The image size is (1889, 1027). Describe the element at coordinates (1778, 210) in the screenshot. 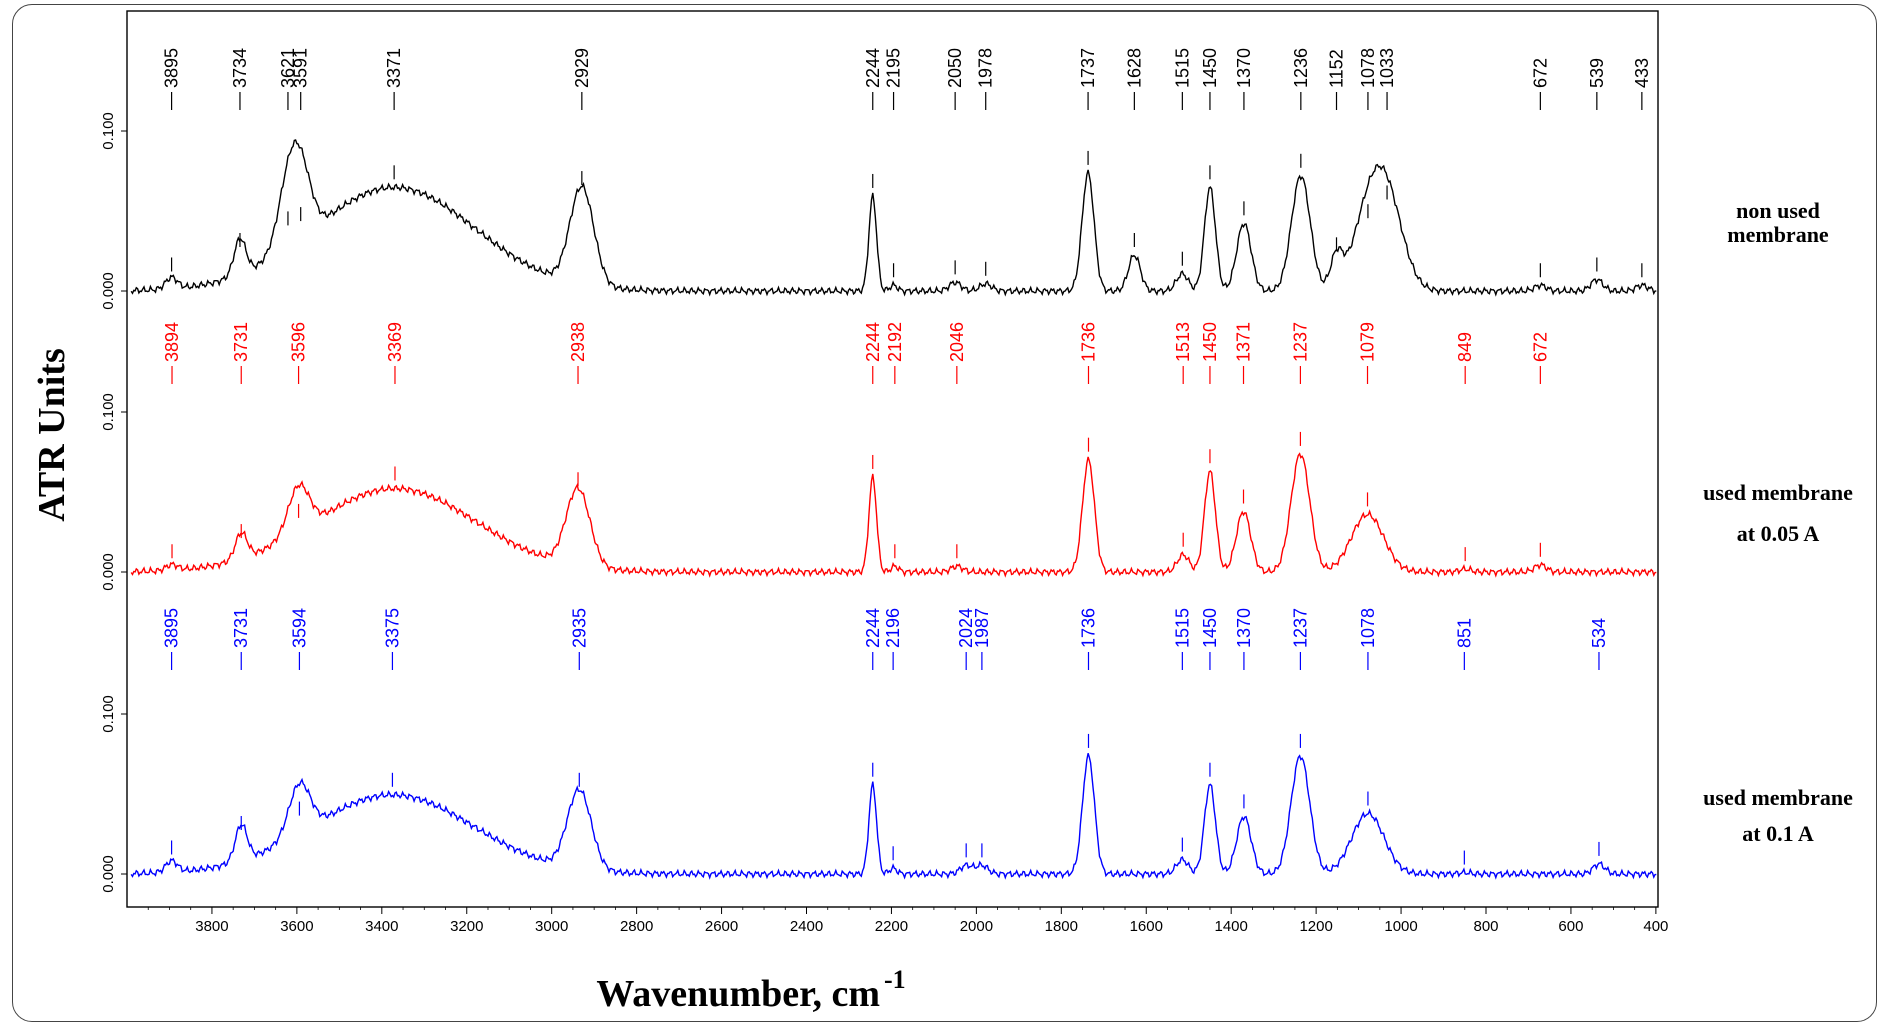

I see `series-label-1: non used` at that location.